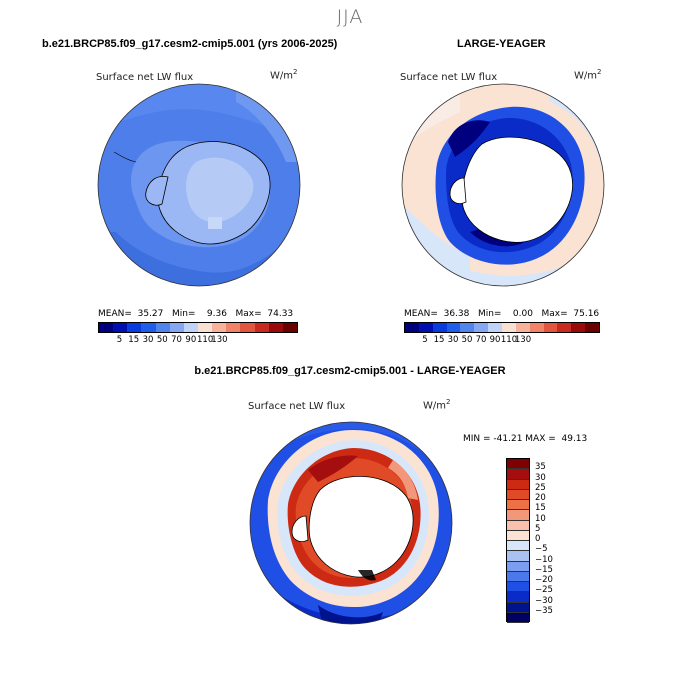  Describe the element at coordinates (540, 518) in the screenshot. I see `colorbar-tick-label: 10` at that location.